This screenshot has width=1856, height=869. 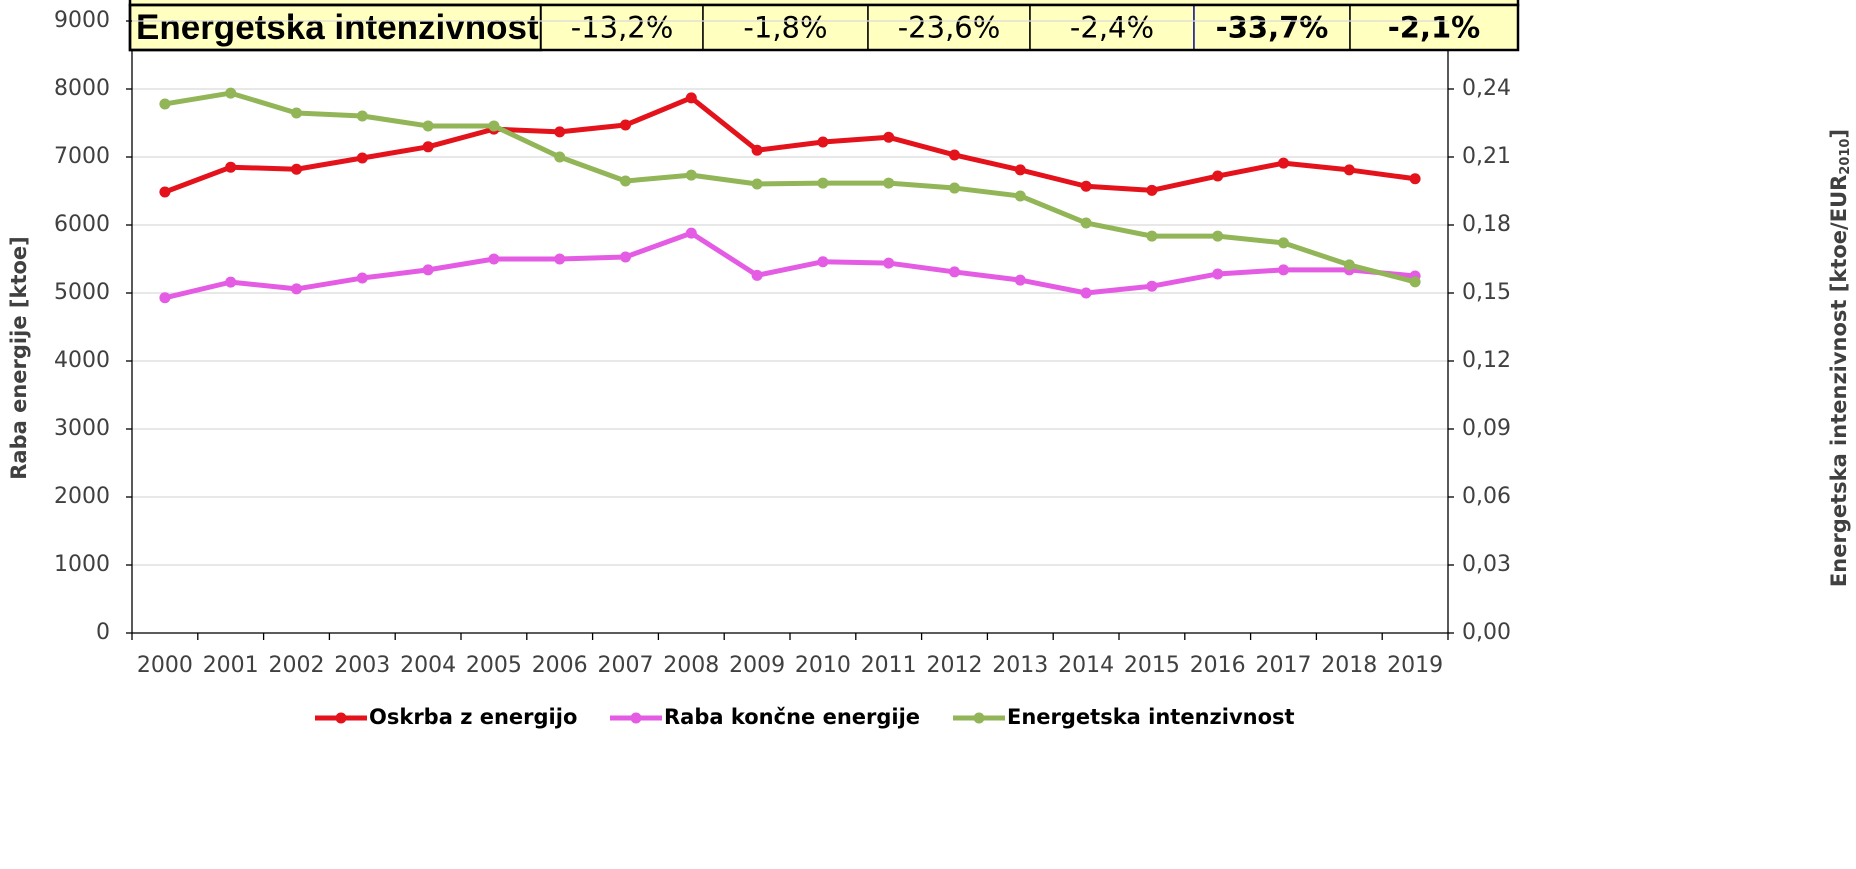 What do you see at coordinates (19, 358) in the screenshot?
I see `y-axis-label: Raba energije [ktoe]` at bounding box center [19, 358].